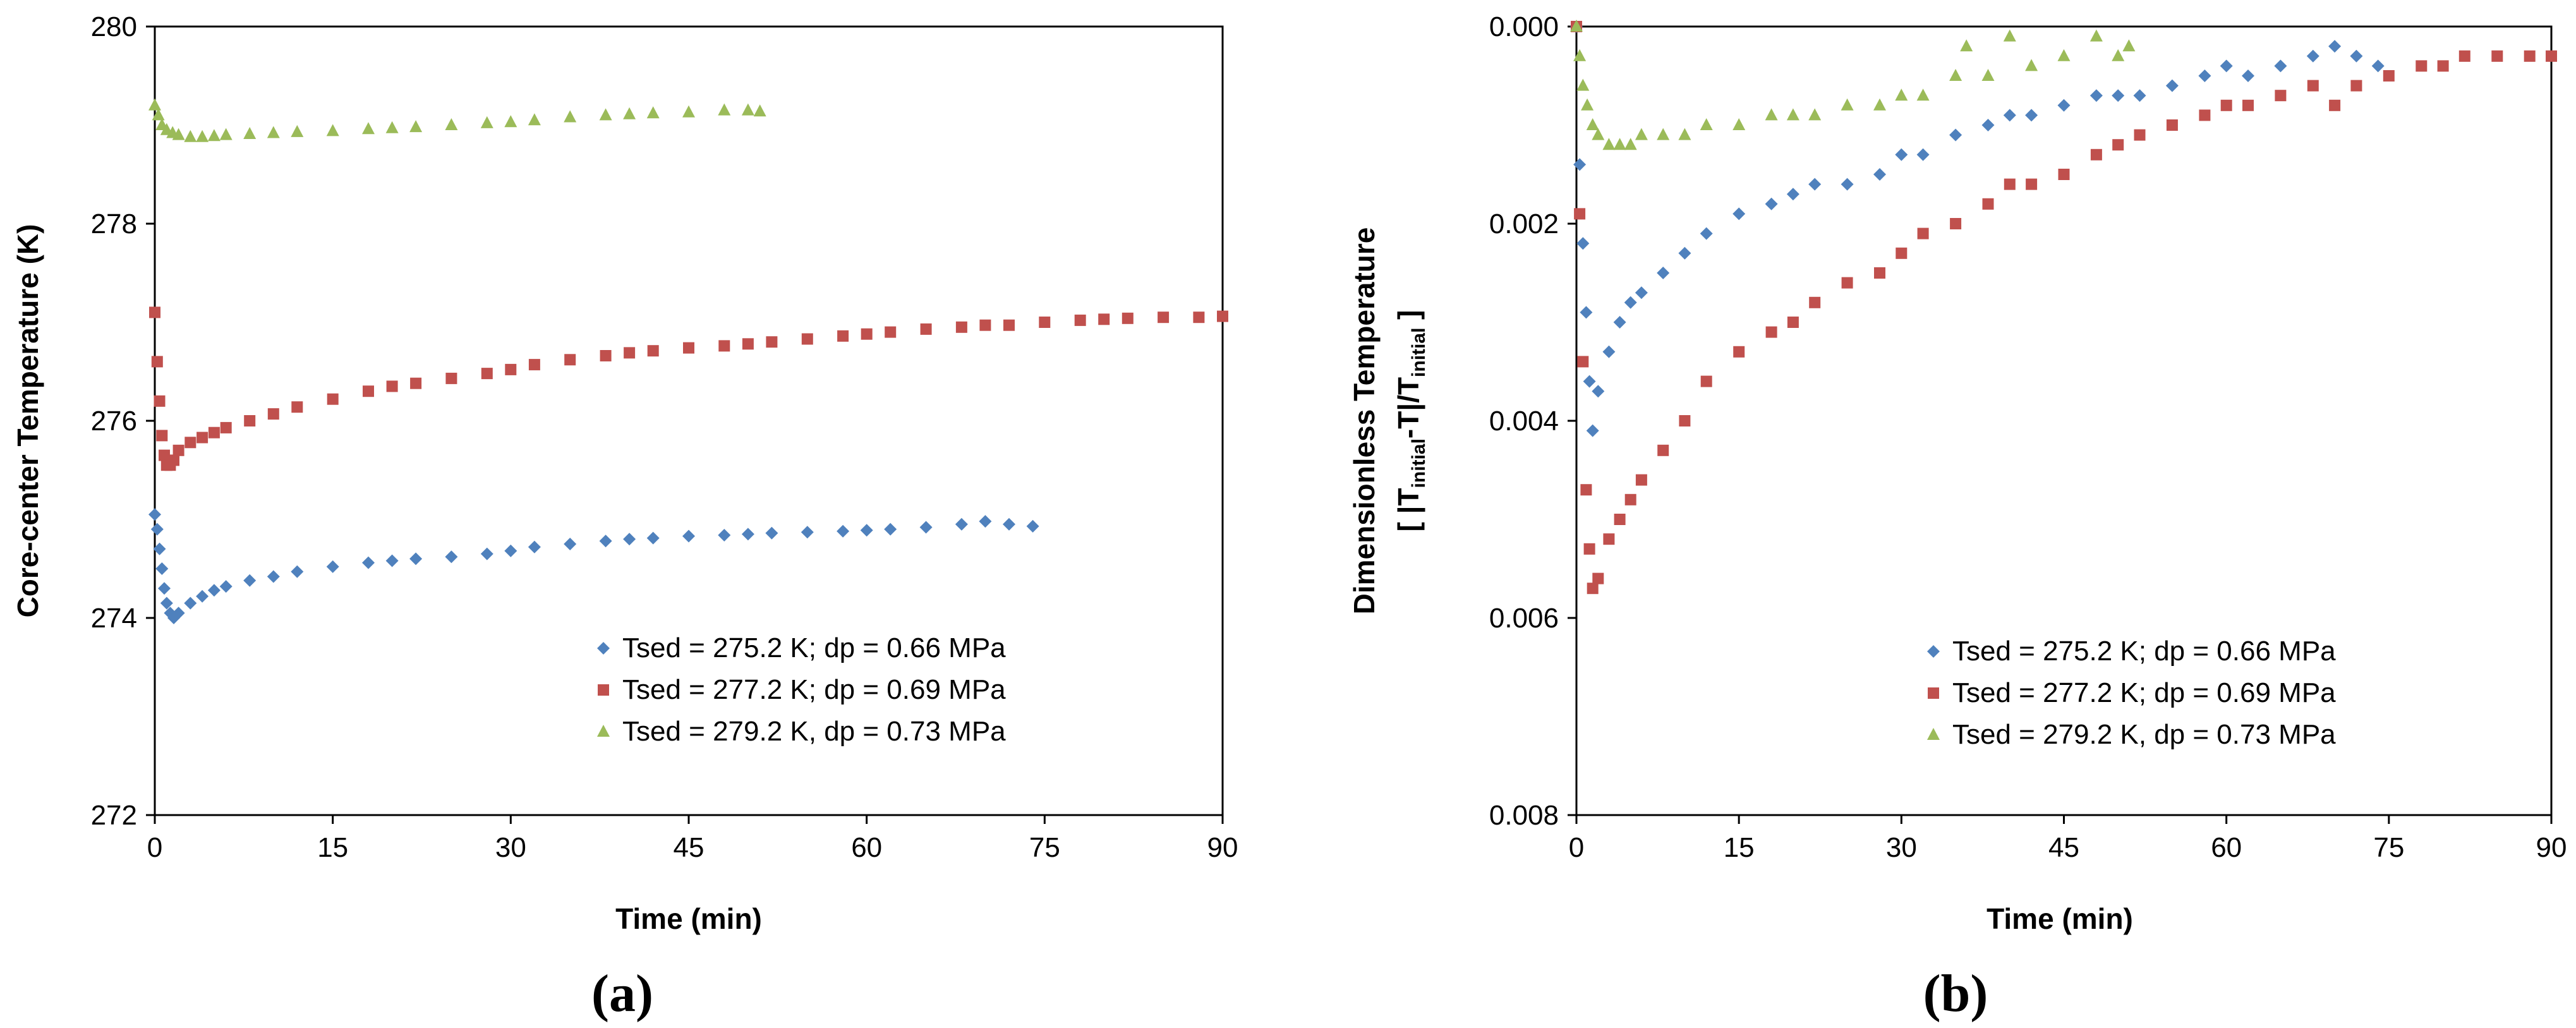 This screenshot has height=1028, width=2576. Describe the element at coordinates (1955, 994) in the screenshot. I see `panel-label-b: (b)` at that location.